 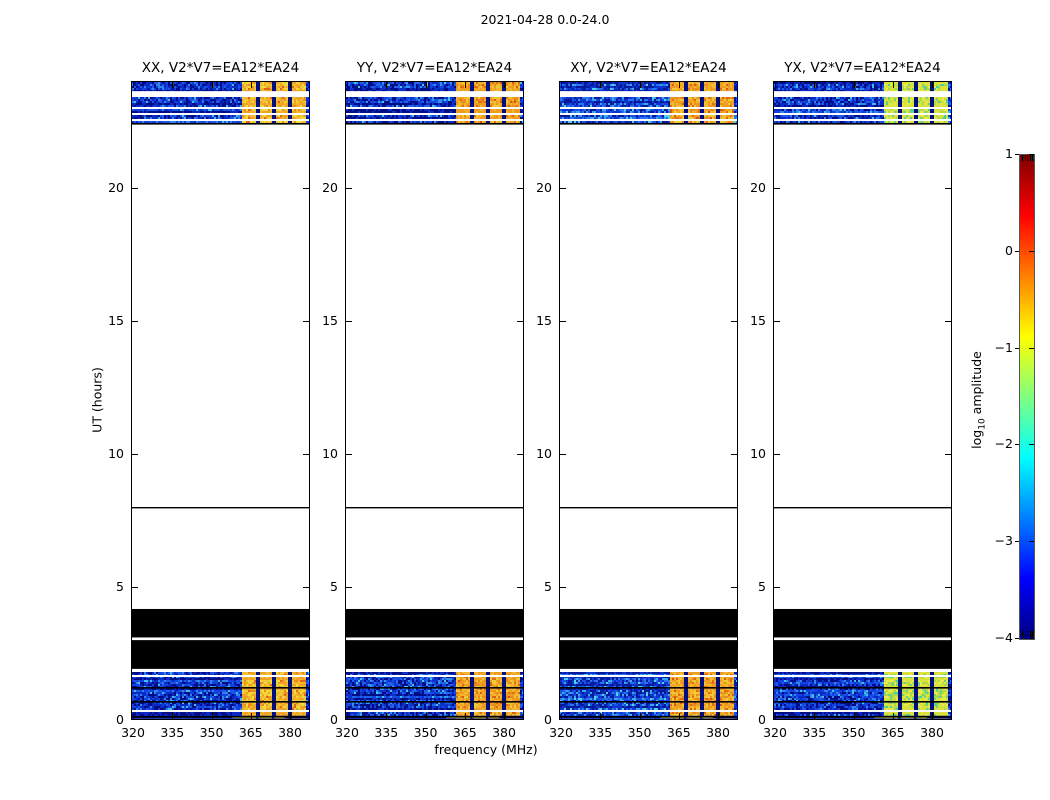 What do you see at coordinates (862, 68) in the screenshot?
I see `panel-title-yx: YX, V2*V7=EA12*EA24` at bounding box center [862, 68].